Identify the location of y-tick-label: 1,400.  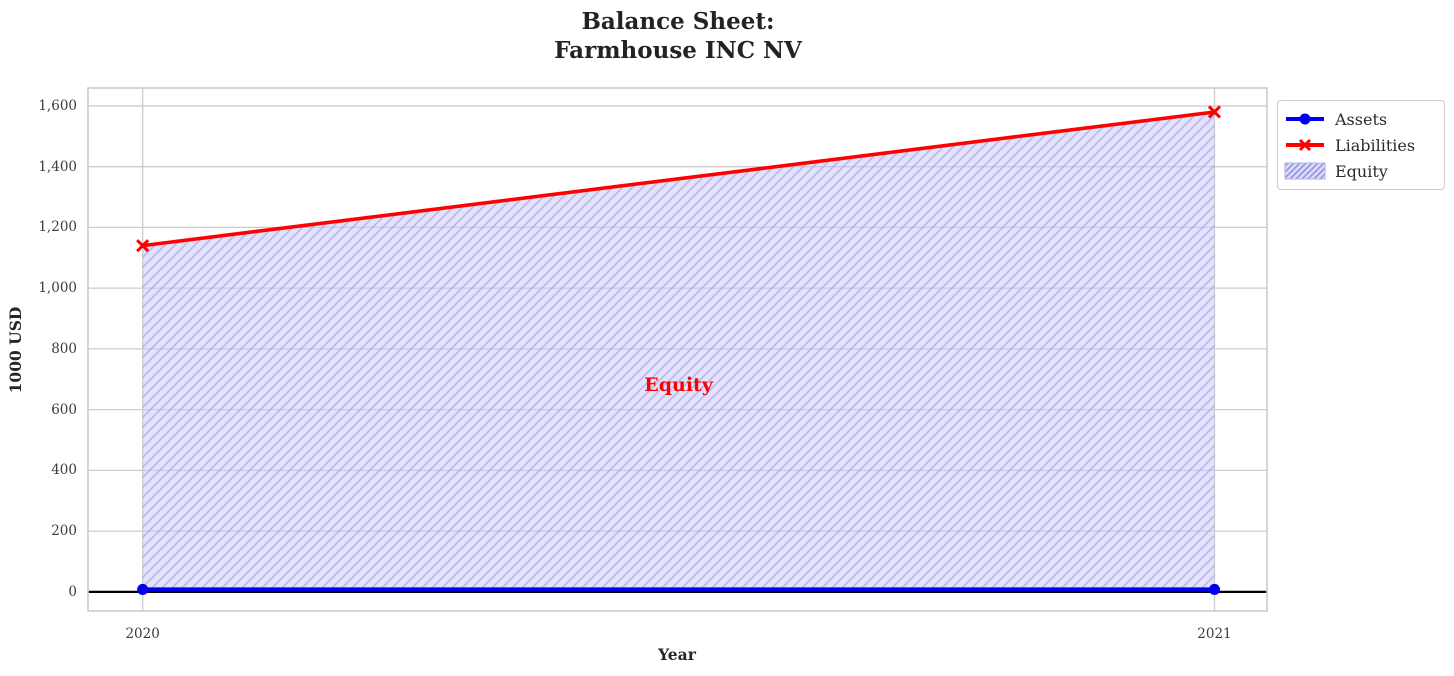
(57, 166).